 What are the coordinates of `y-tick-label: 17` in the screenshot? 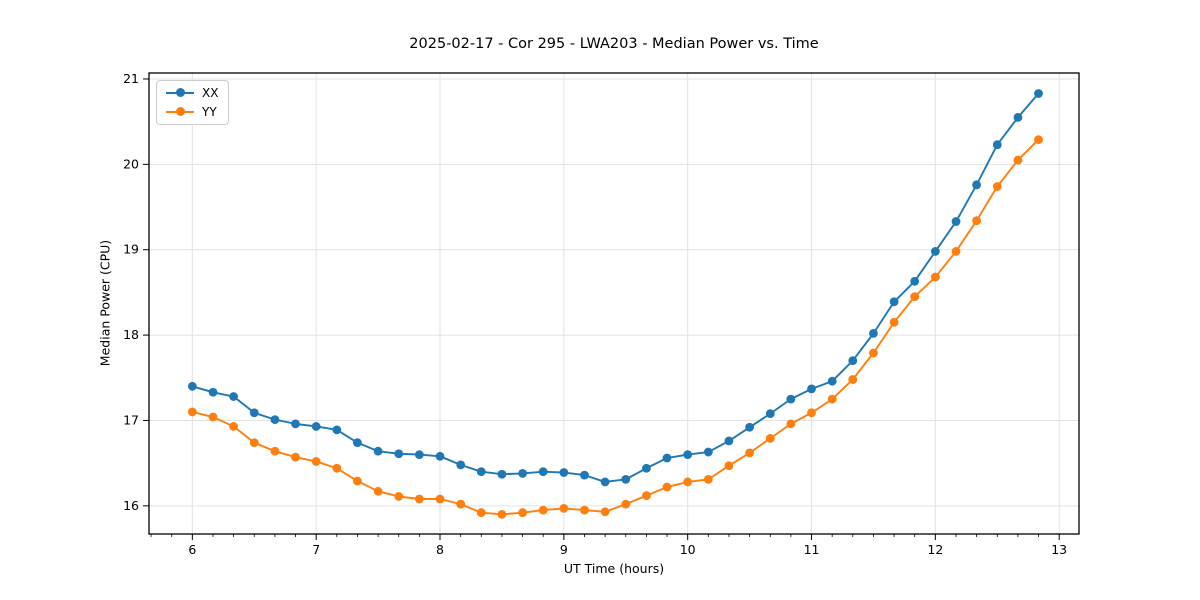 It's located at (131, 419).